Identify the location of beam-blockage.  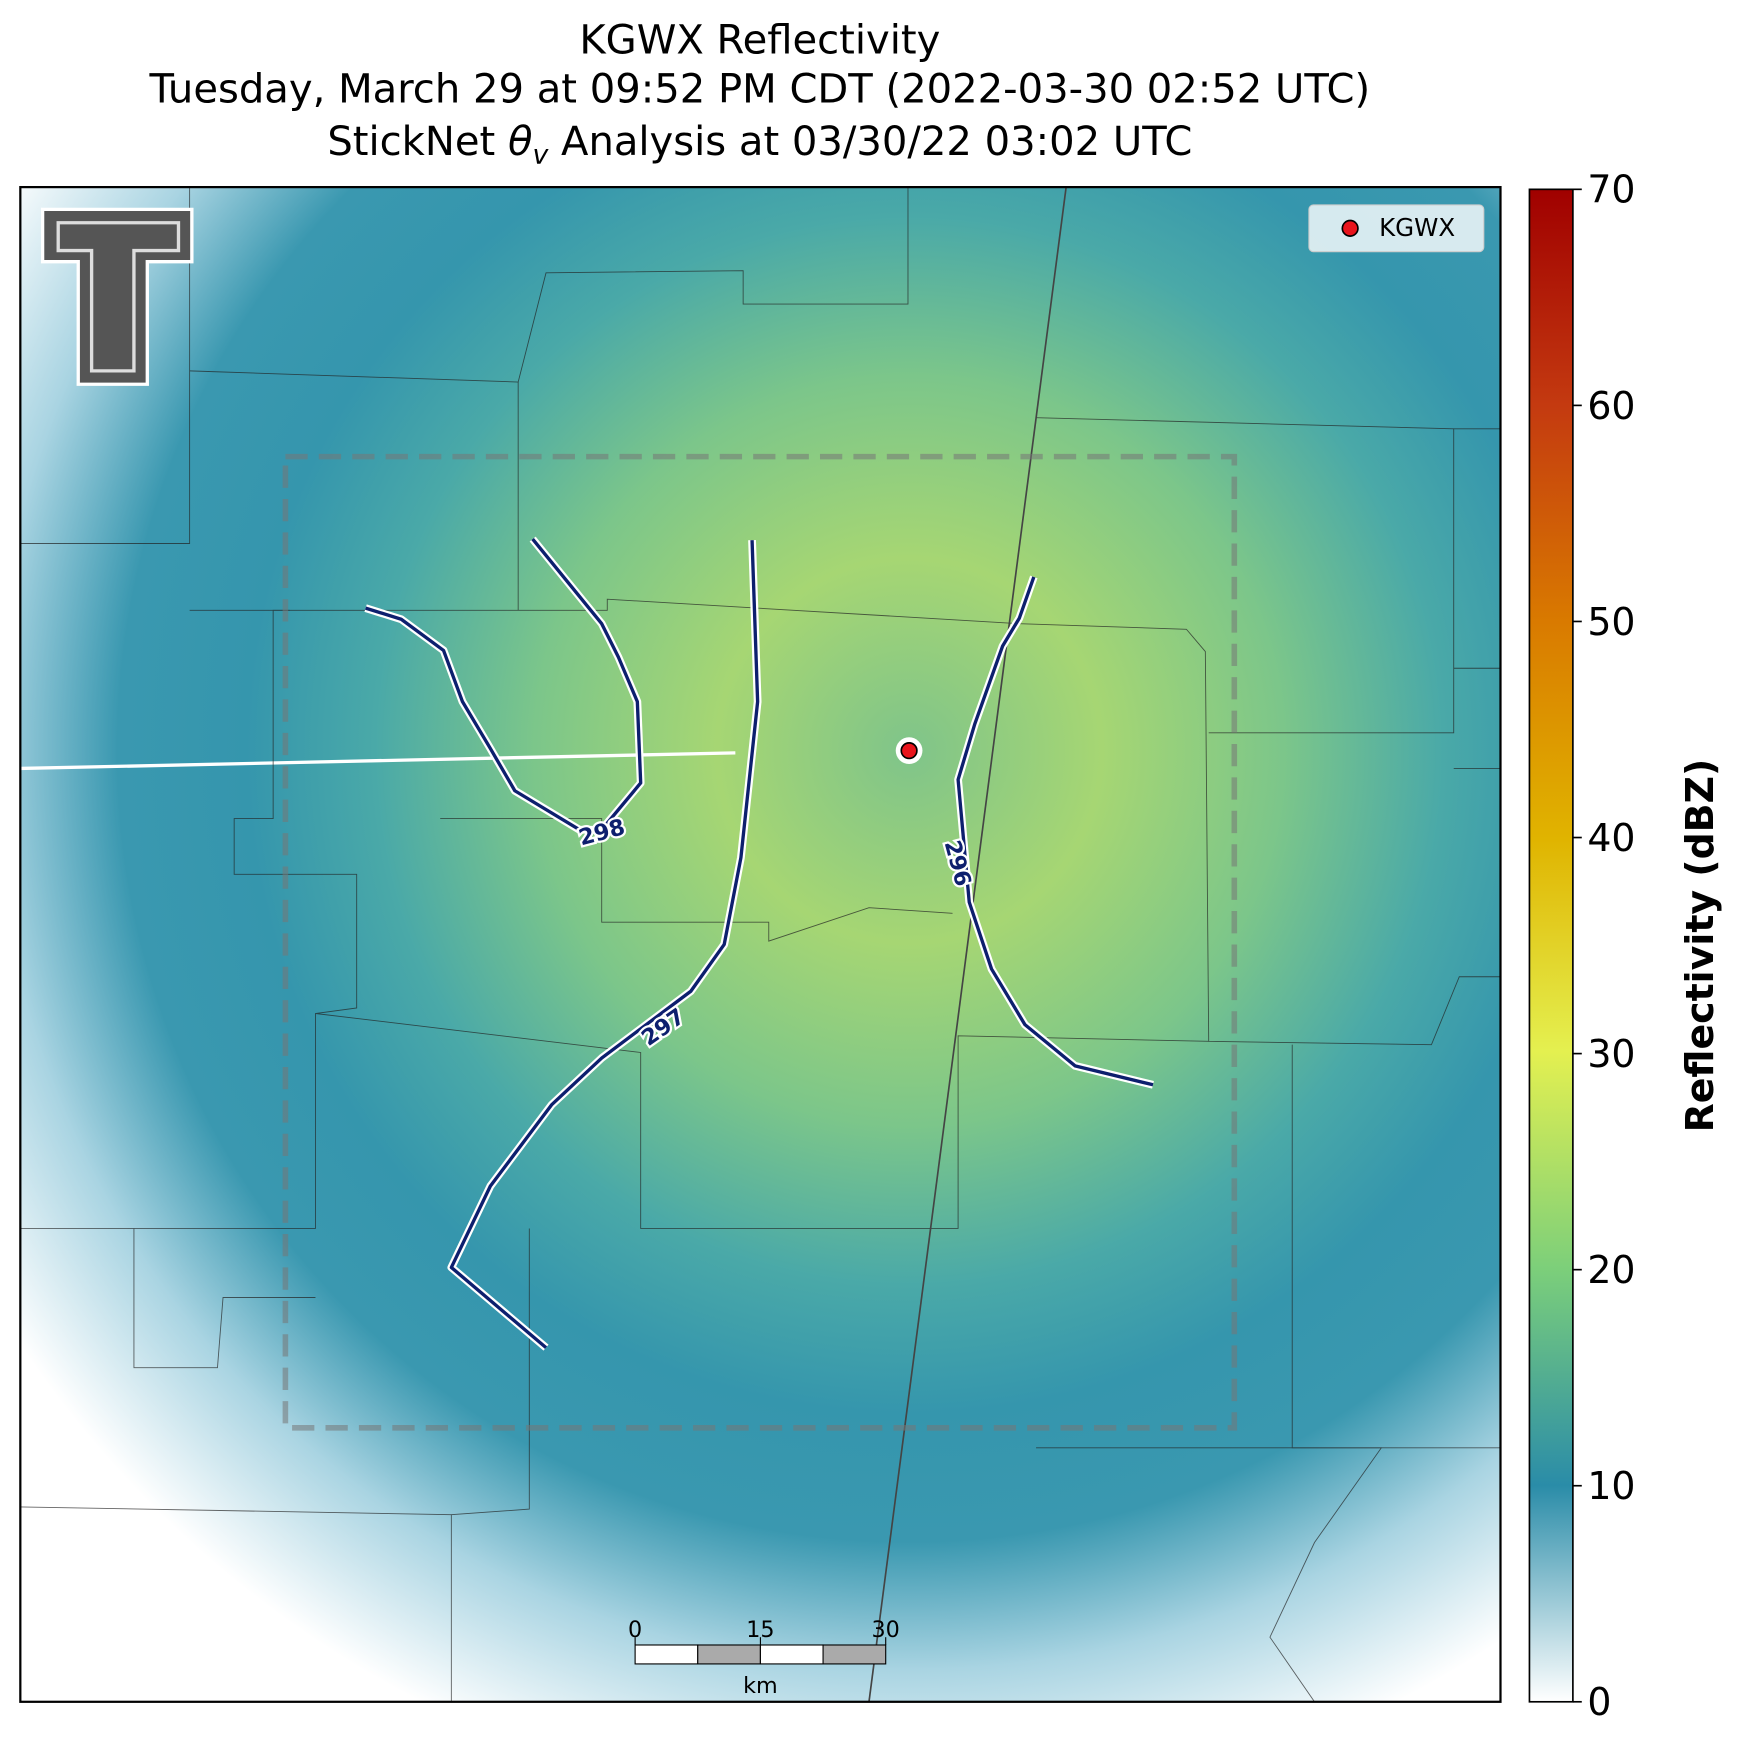
(378, 761).